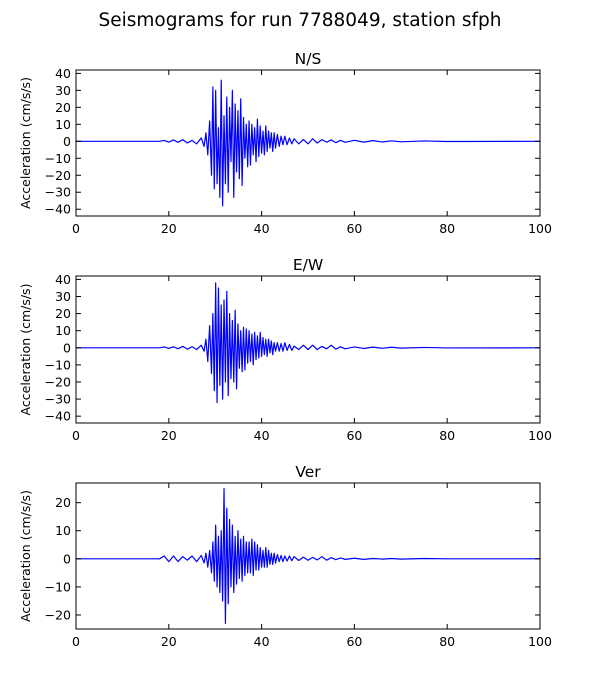 The image size is (600, 700). What do you see at coordinates (308, 265) in the screenshot?
I see `panel-title: E/W` at bounding box center [308, 265].